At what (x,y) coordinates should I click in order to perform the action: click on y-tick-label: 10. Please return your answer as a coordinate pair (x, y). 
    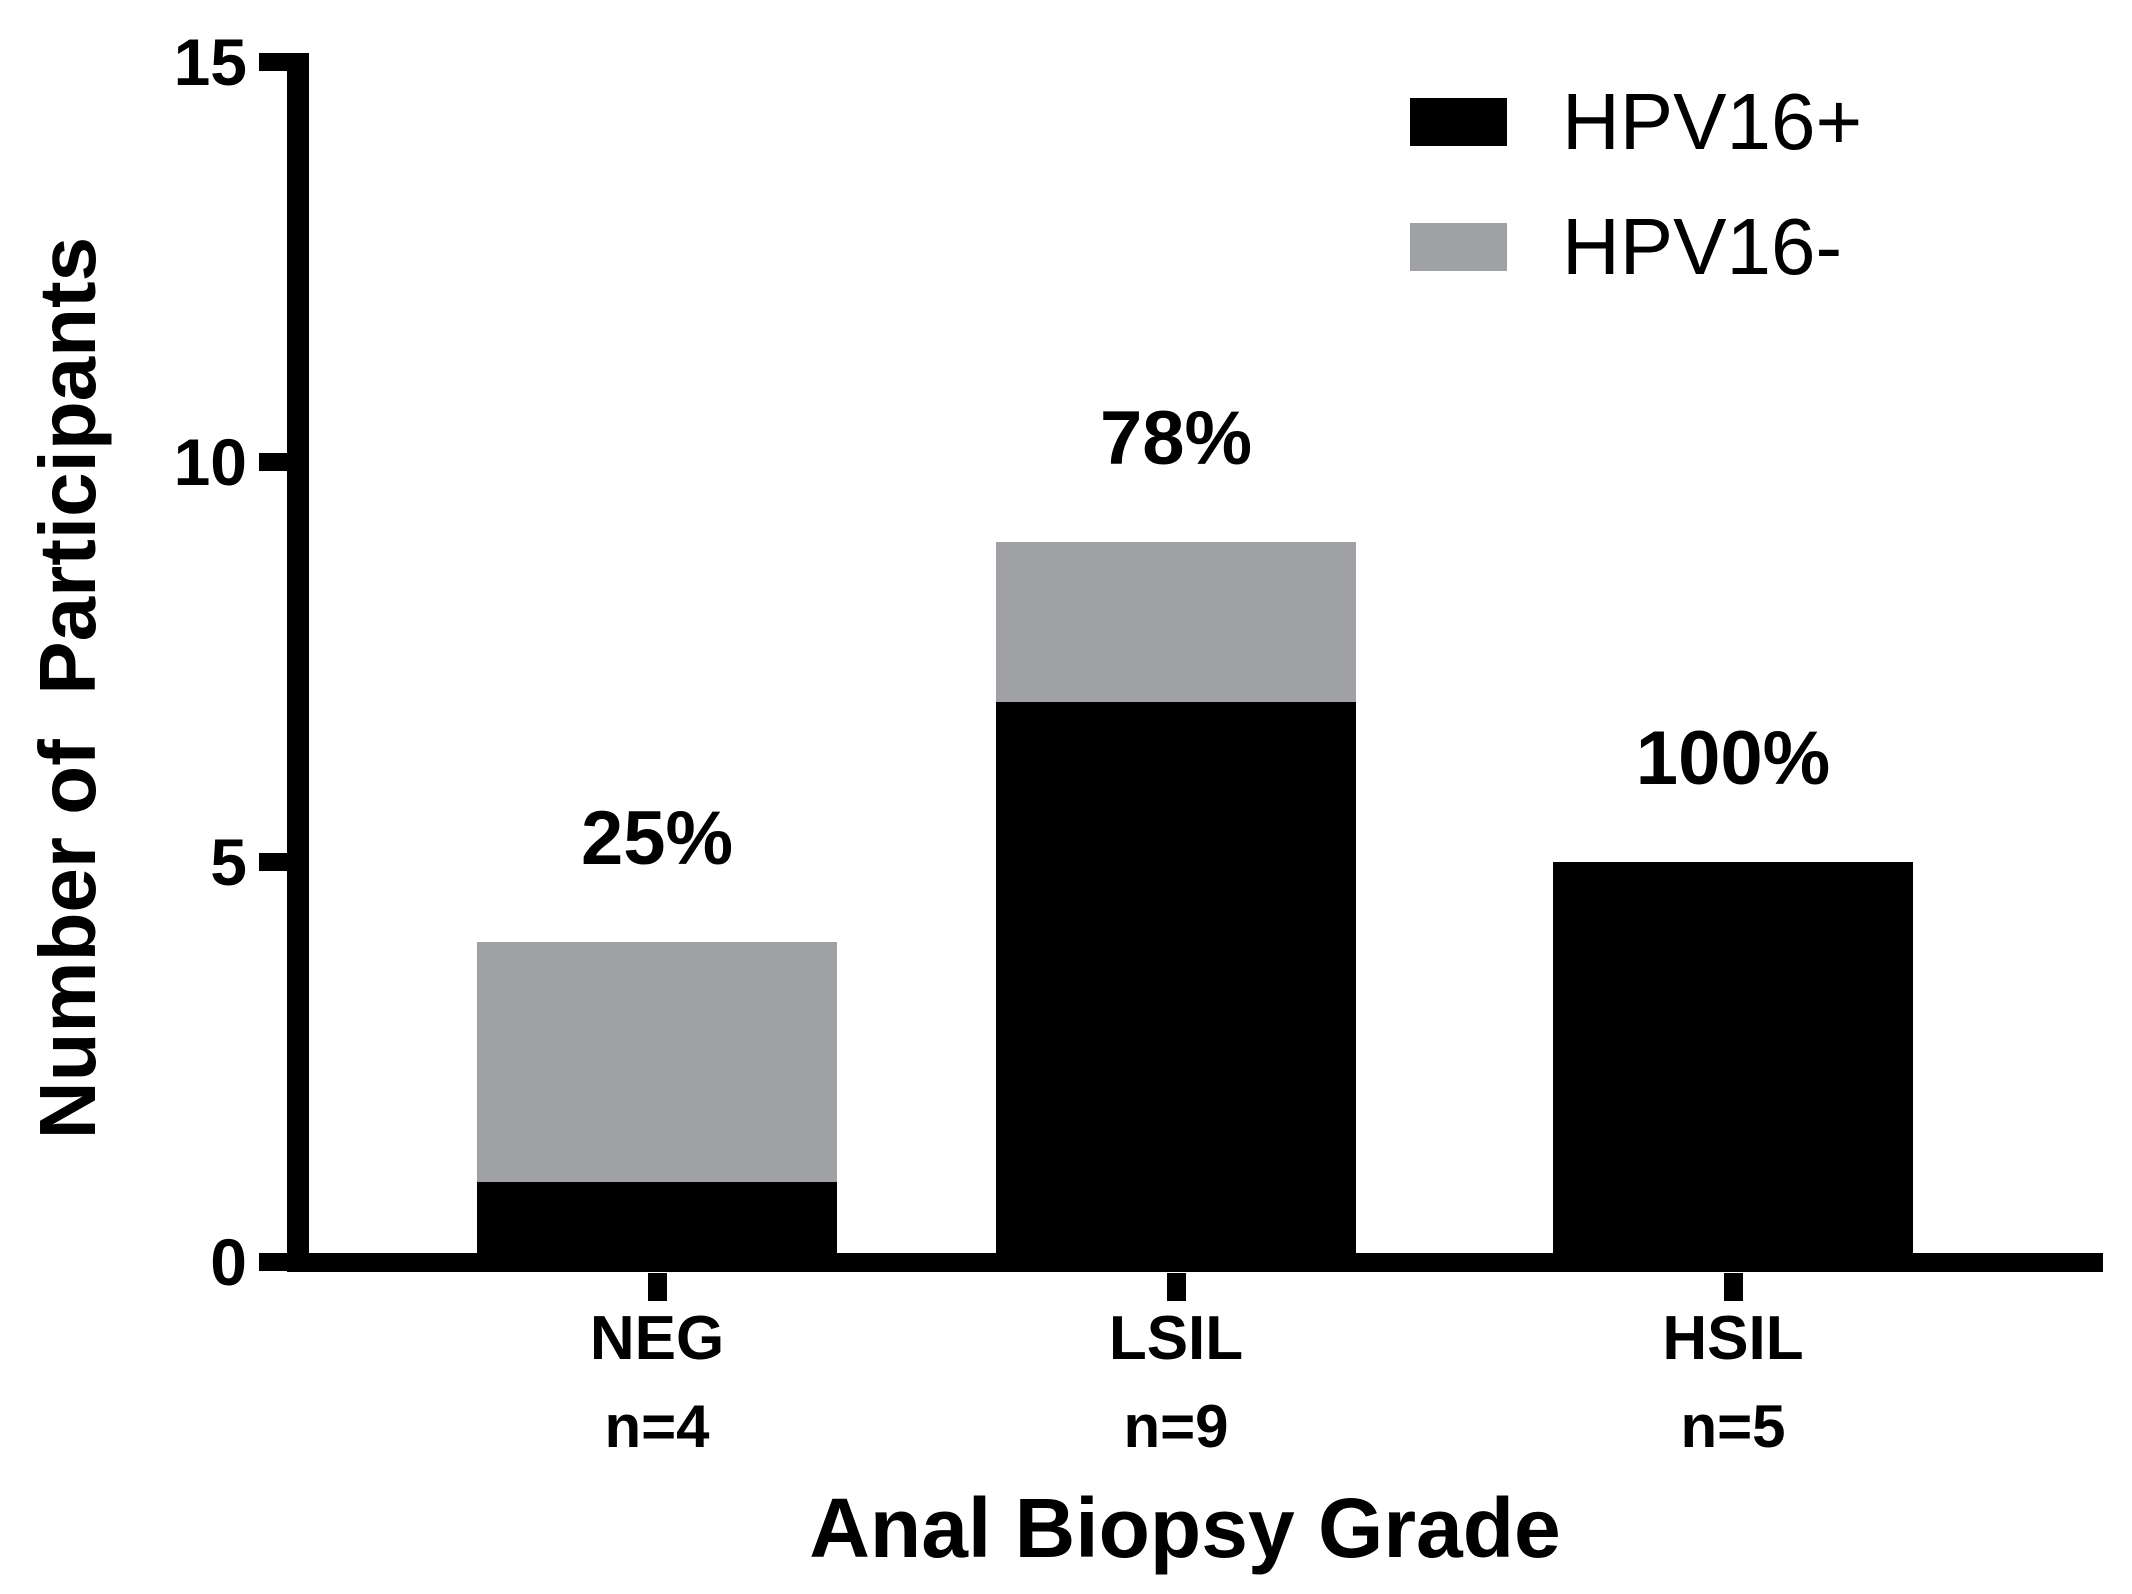
    Looking at the image, I should click on (210, 462).